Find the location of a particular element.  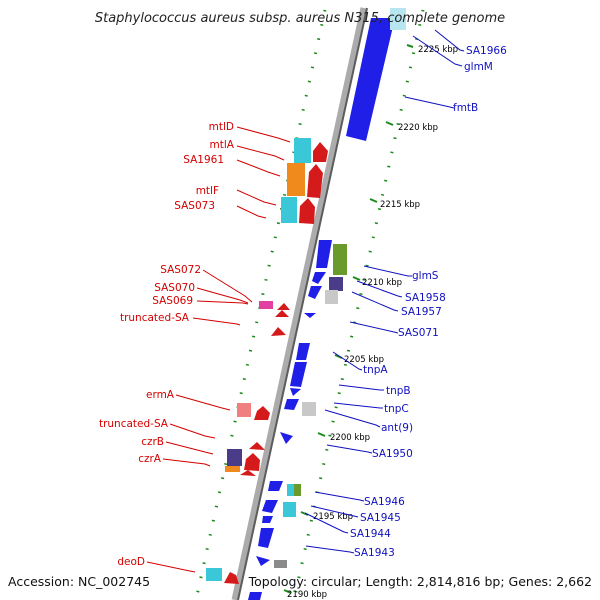

gene-SA1950 is located at coordinates (286, 438).